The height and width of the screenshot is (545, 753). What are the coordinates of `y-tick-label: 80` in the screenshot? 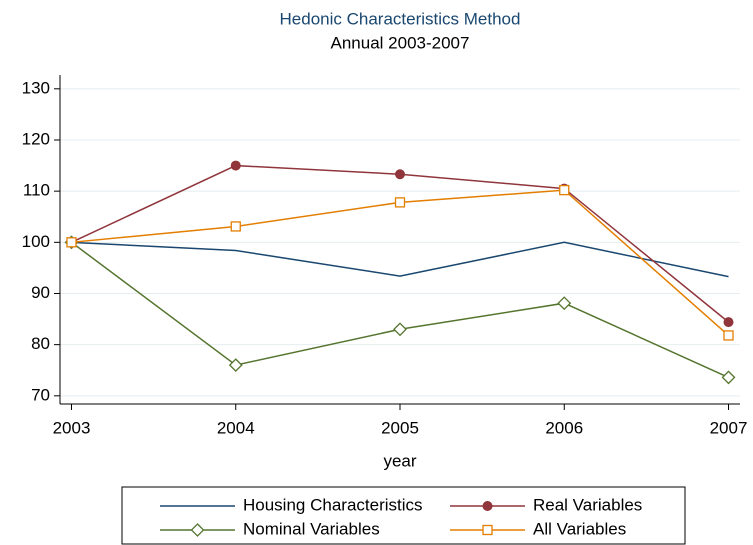 It's located at (40, 343).